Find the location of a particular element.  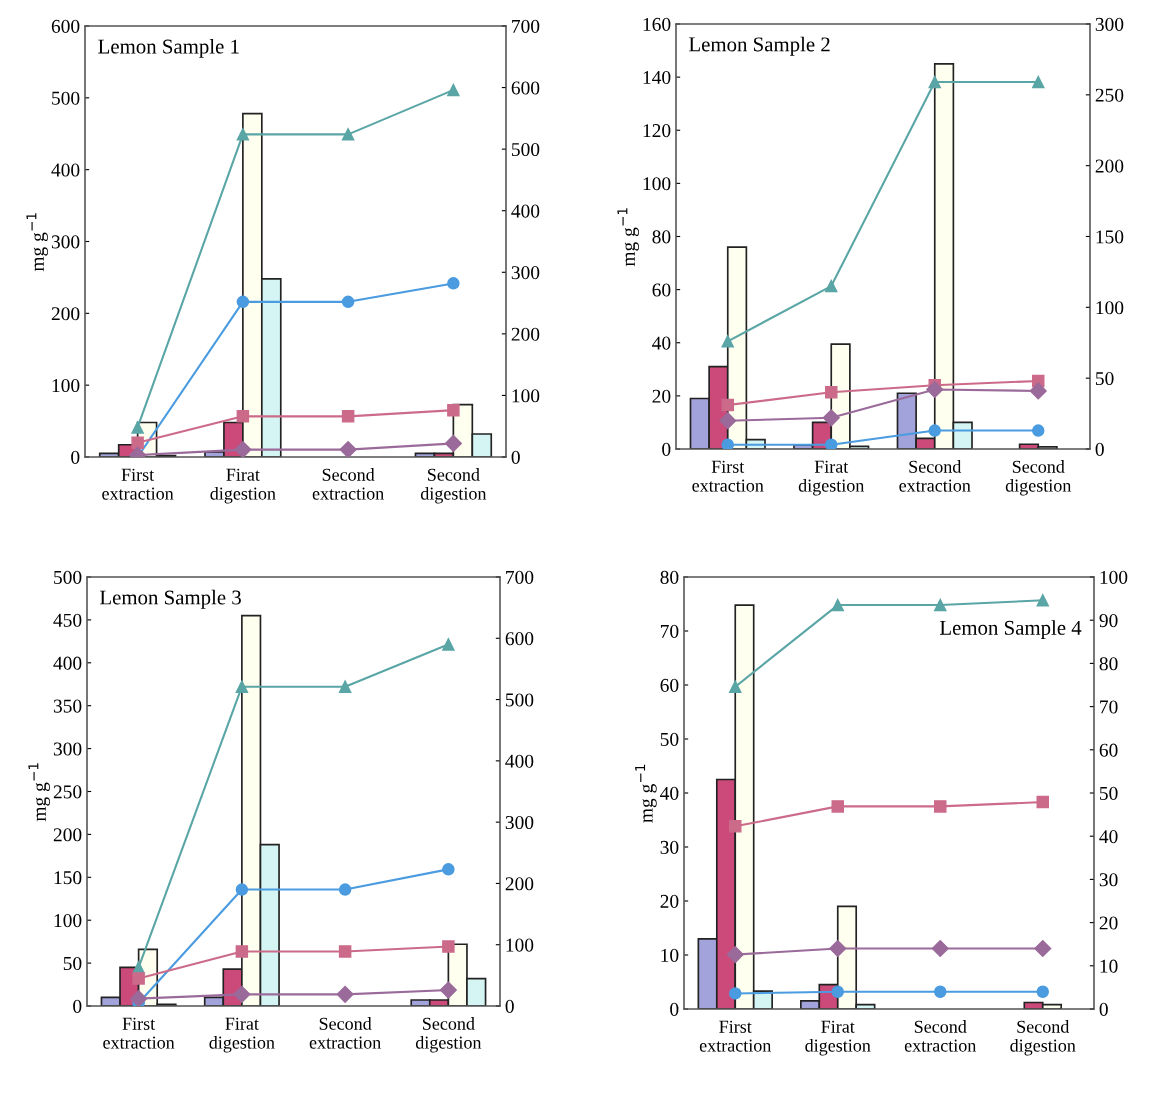

text: Lemon Sample 2 is located at coordinates (759, 46).